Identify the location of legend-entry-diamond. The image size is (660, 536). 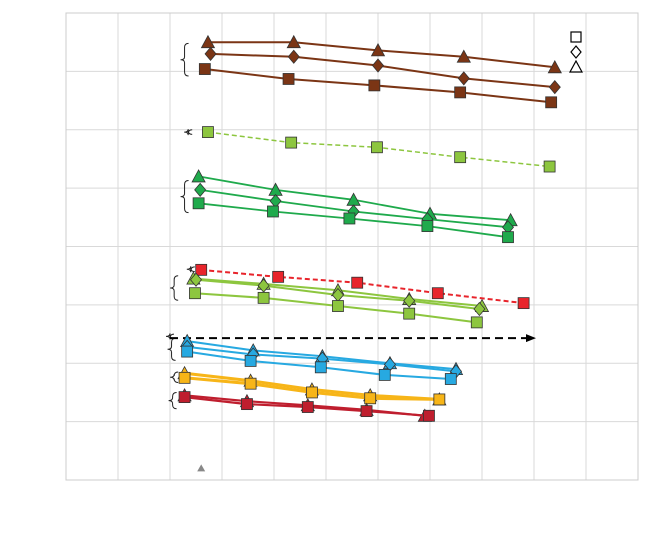
(576, 52).